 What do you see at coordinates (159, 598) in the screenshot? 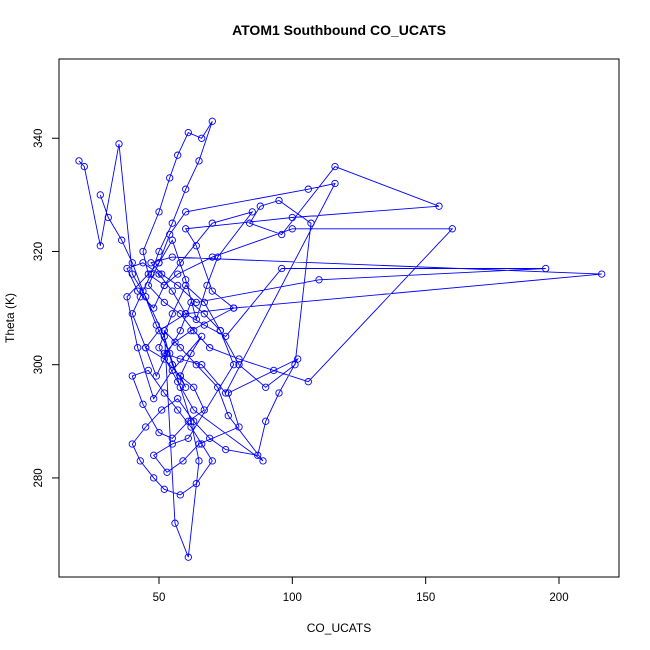
I see `x-tick-label: 50` at bounding box center [159, 598].